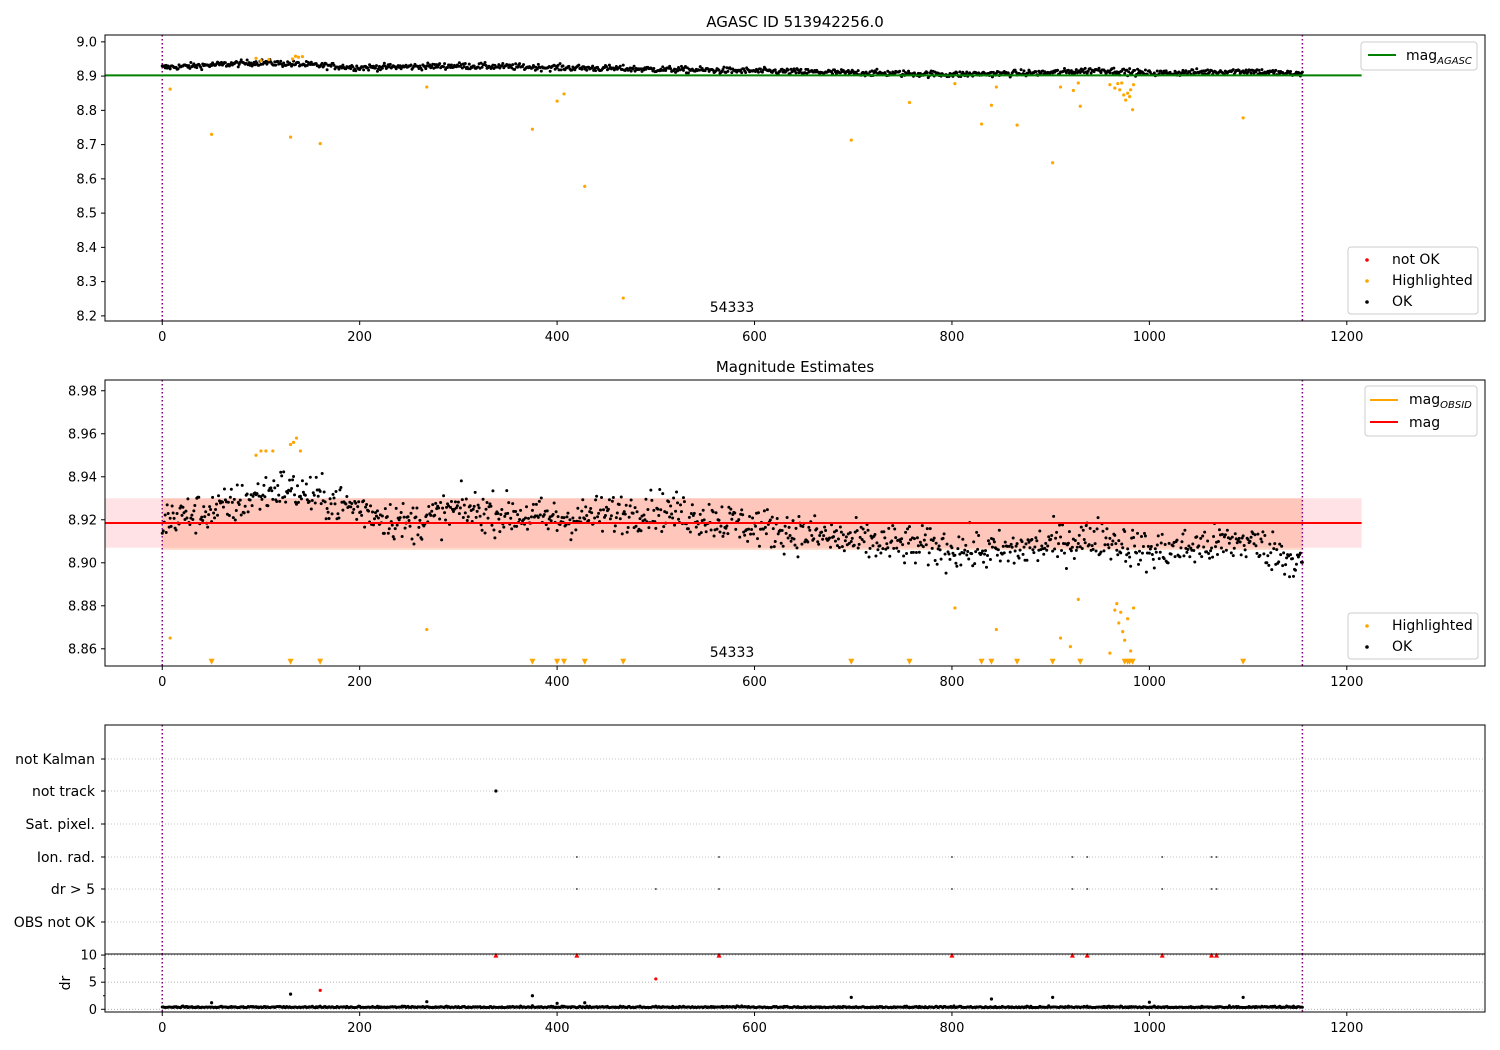 Image resolution: width=1500 pixels, height=1050 pixels. Describe the element at coordinates (1346, 337) in the screenshot. I see `p1-xtick-label: 1200` at that location.